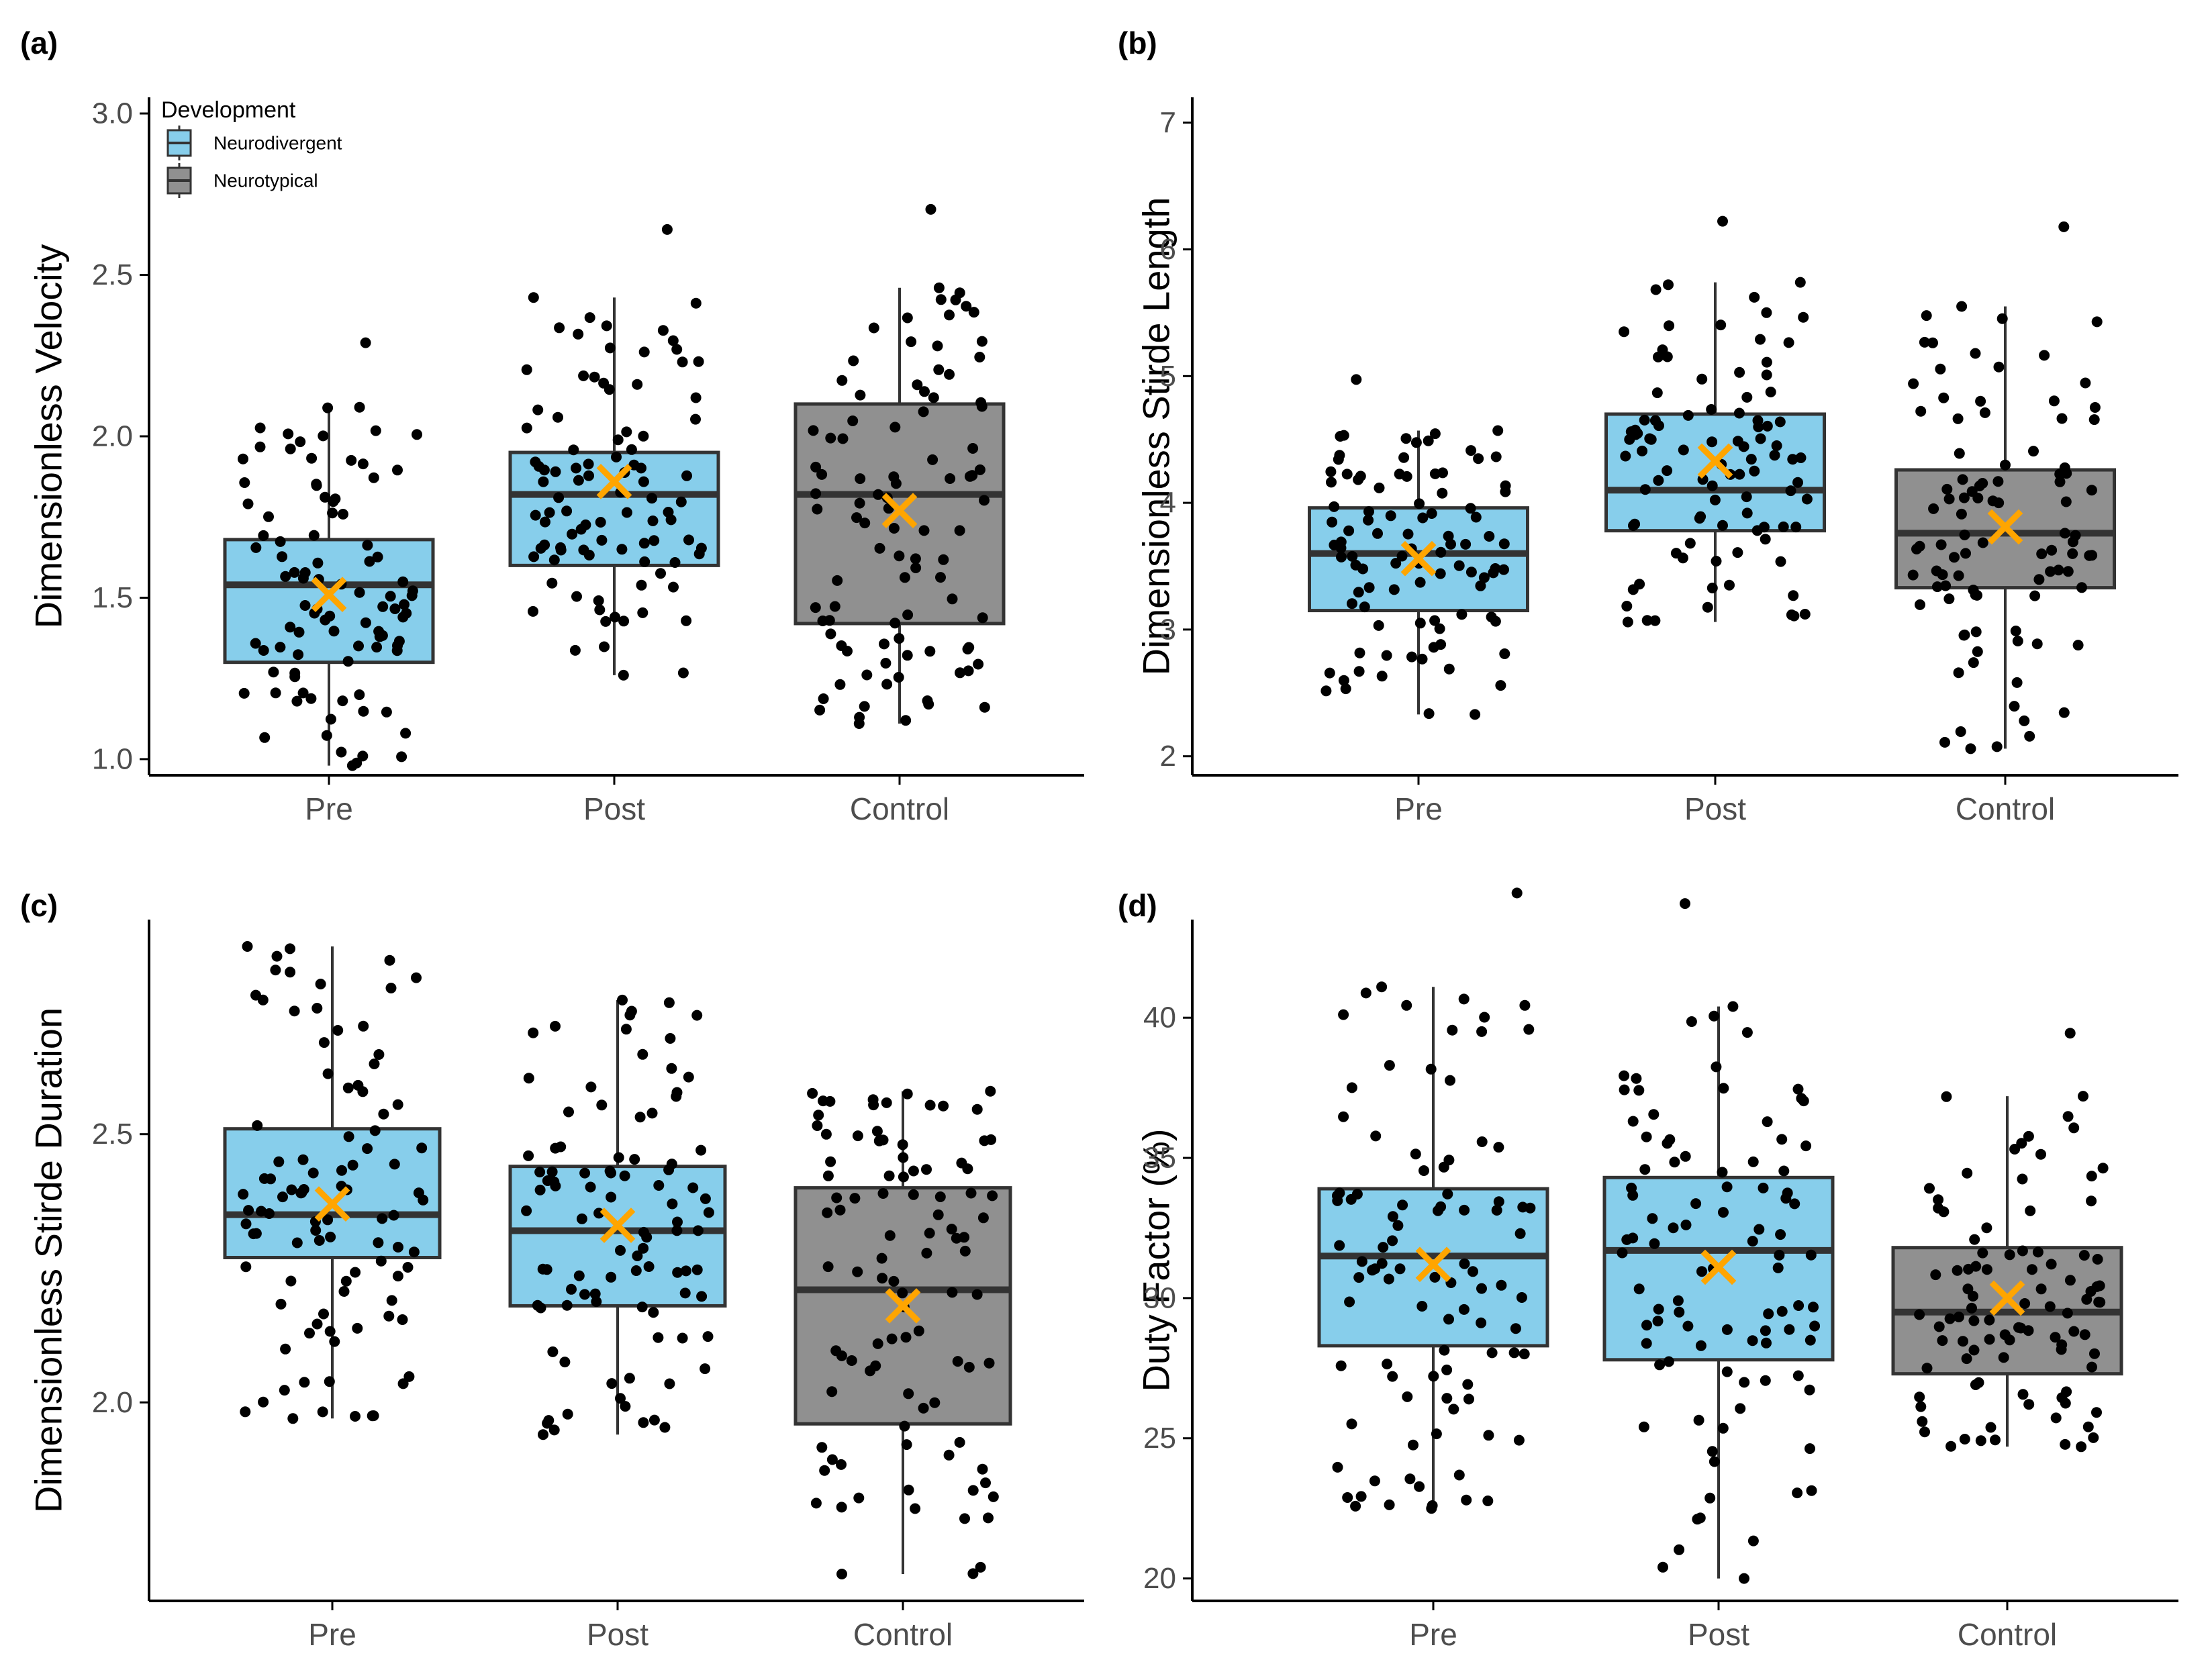  I want to click on y-tick-label: 6, so click(1168, 249).